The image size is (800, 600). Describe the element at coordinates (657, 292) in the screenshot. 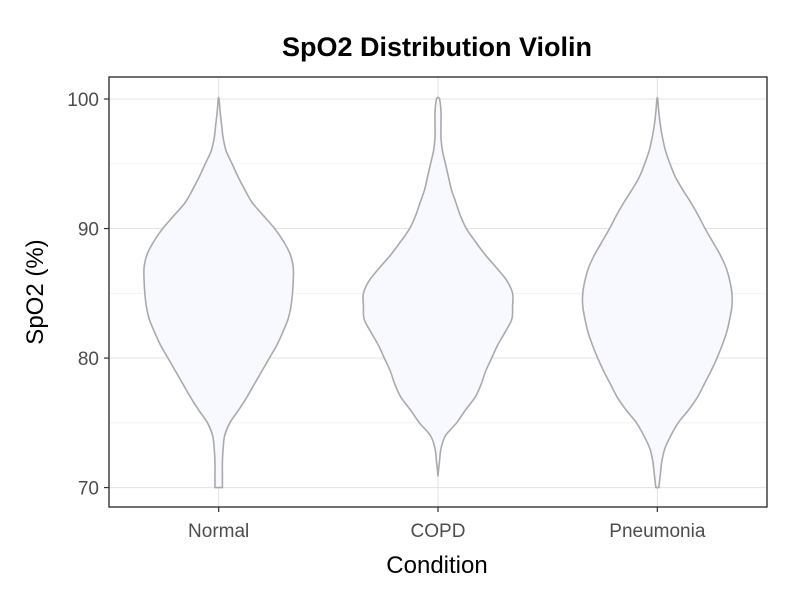

I see `violin-pneumonia` at that location.